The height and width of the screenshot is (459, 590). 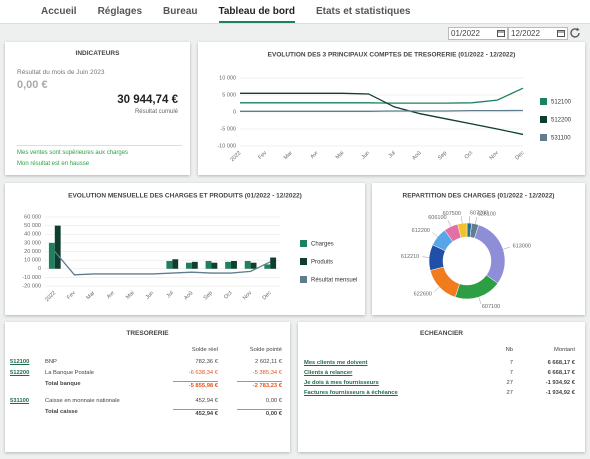 I want to click on real-balance: 452,94 €, so click(x=206, y=401).